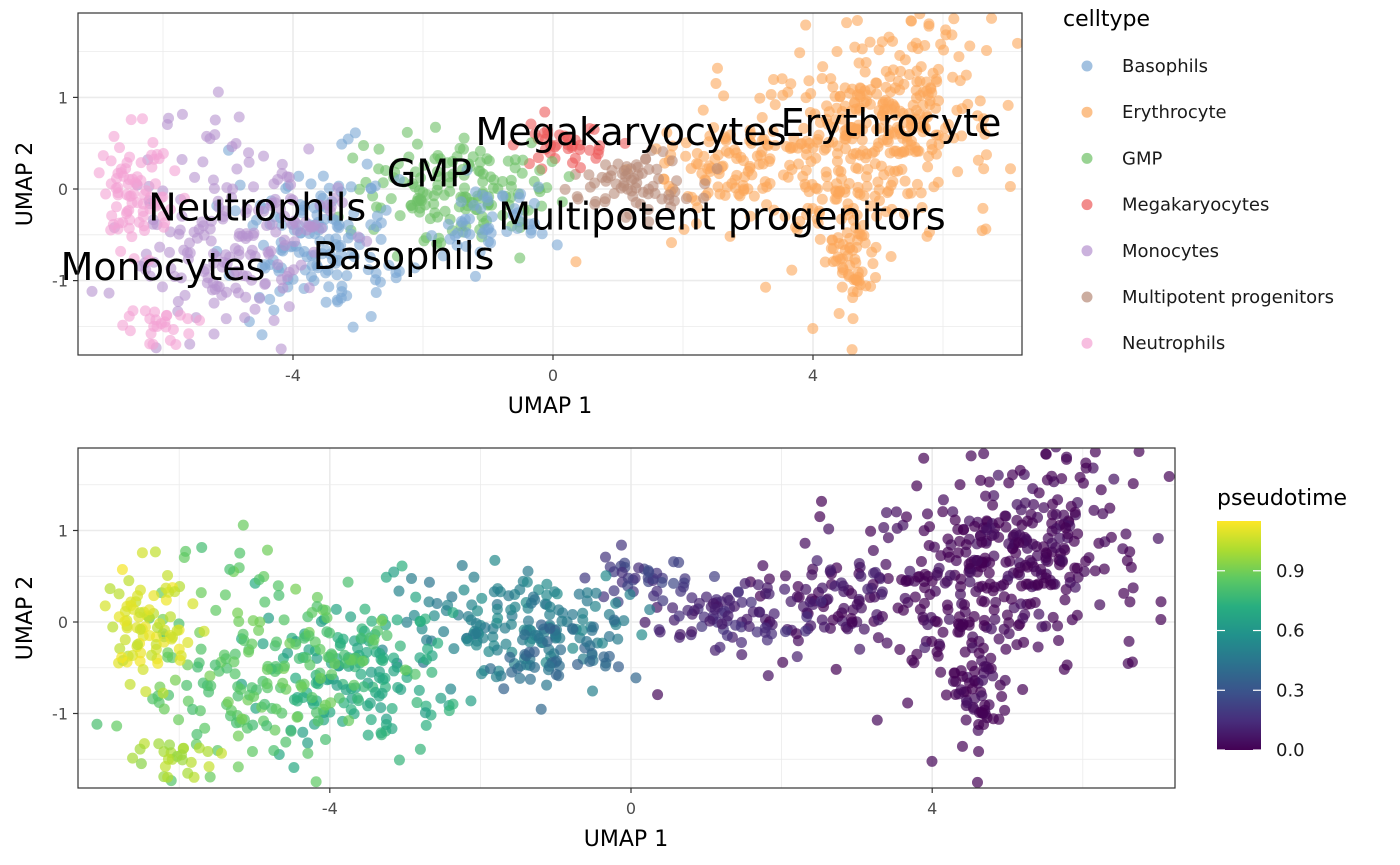 The width and height of the screenshot is (1400, 865). What do you see at coordinates (1282, 623) in the screenshot?
I see `pseudotime-colorbar: pseudotime 0.0 0.3 0.6 0.9` at bounding box center [1282, 623].